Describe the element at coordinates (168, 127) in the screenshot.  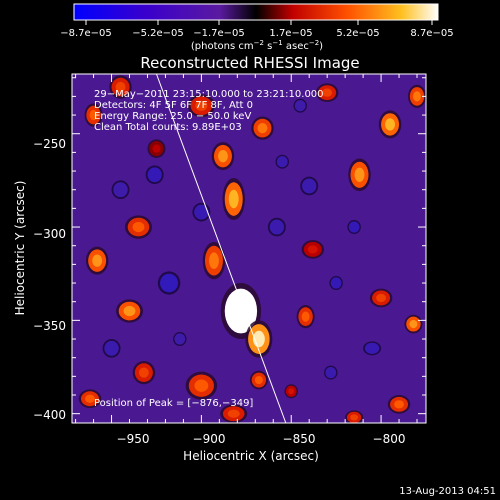
I see `annotation-clean-counts: Clean Total counts: 9.89E+03` at that location.